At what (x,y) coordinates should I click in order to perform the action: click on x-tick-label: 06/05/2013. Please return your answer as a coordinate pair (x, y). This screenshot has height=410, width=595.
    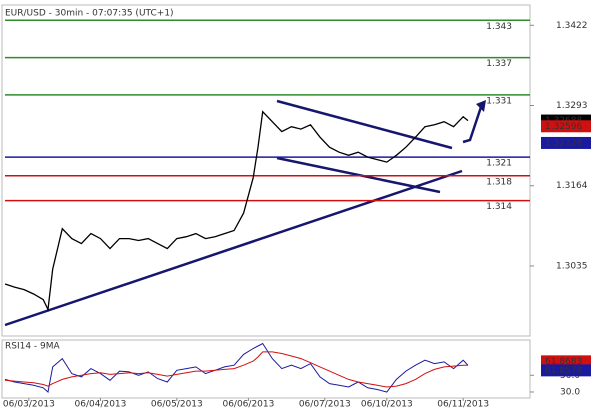
    Looking at the image, I should click on (177, 405).